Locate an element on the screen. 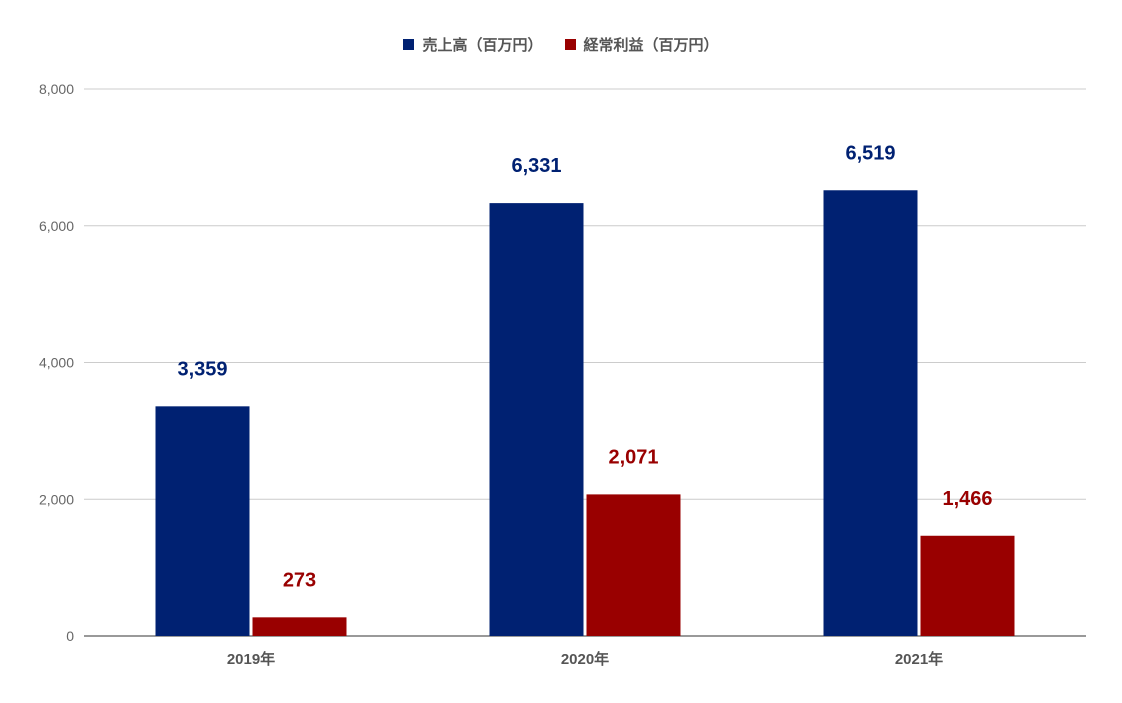 Image resolution: width=1122 pixels, height=703 pixels. data-label-ordinary-profit: 2,071 is located at coordinates (633, 457).